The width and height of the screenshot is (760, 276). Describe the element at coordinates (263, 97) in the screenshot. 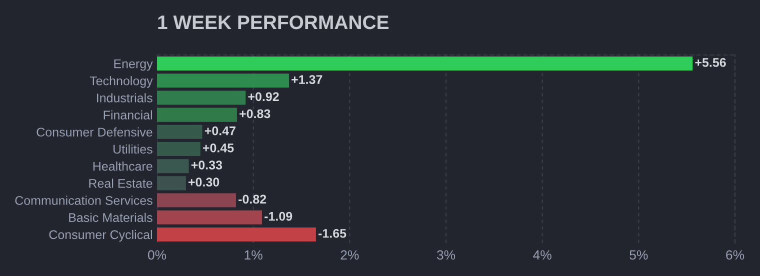

I see `data-label: +0.92` at that location.